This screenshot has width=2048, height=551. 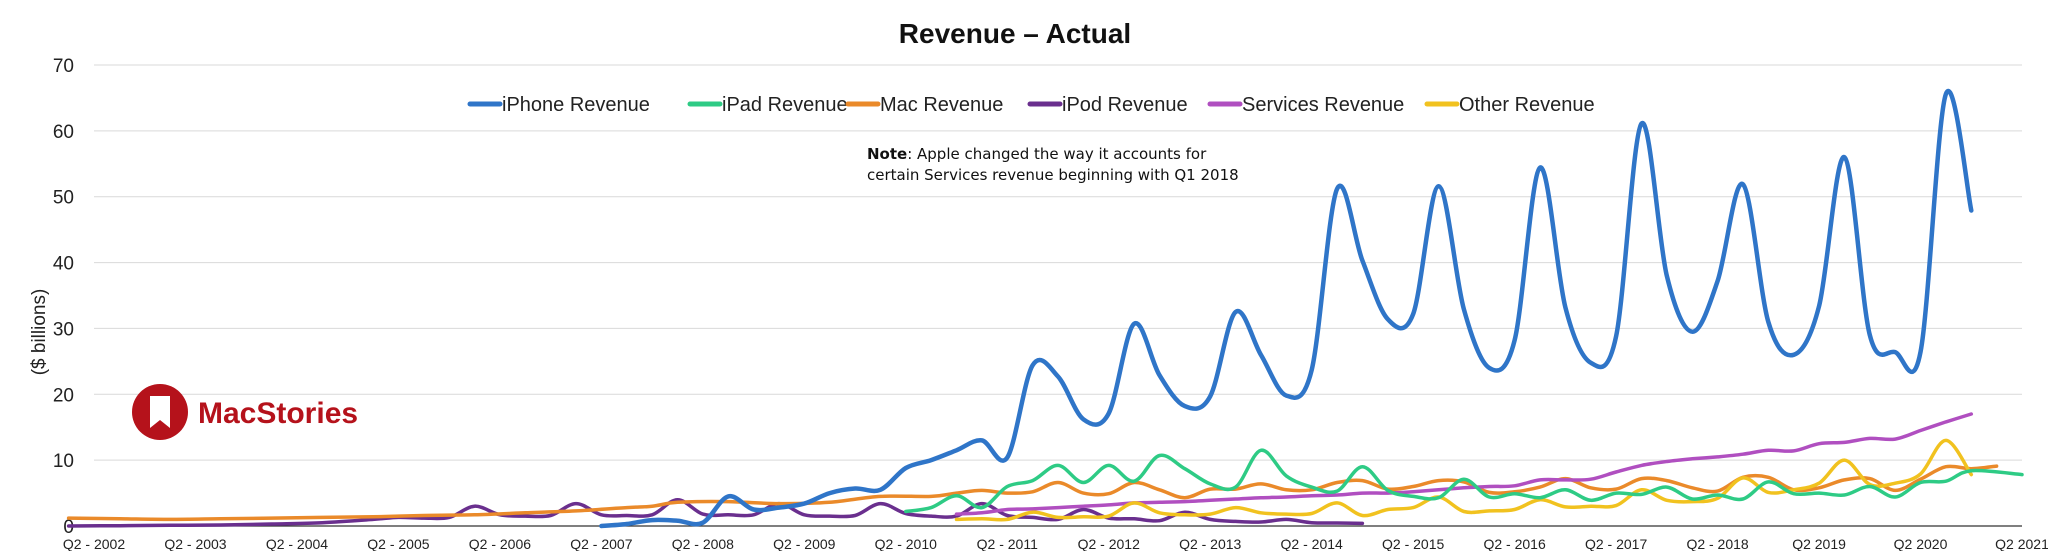 I want to click on x-tick-label: Q2 - 2005, so click(x=398, y=543).